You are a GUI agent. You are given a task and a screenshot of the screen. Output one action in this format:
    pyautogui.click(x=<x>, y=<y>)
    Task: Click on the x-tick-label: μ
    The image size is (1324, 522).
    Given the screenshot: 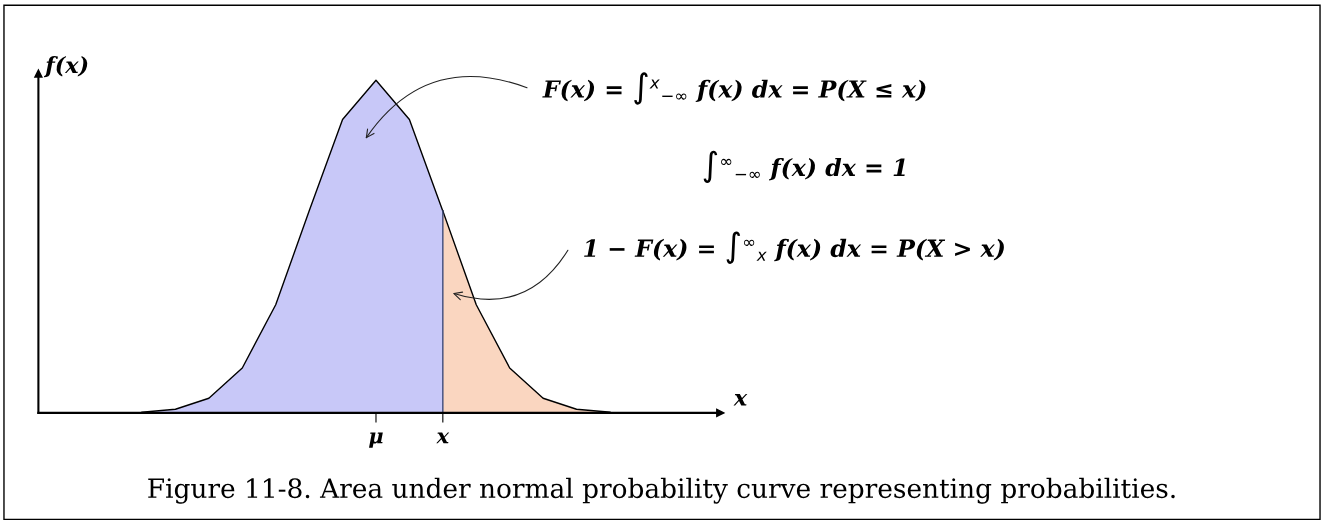 What is the action you would take?
    pyautogui.click(x=376, y=440)
    